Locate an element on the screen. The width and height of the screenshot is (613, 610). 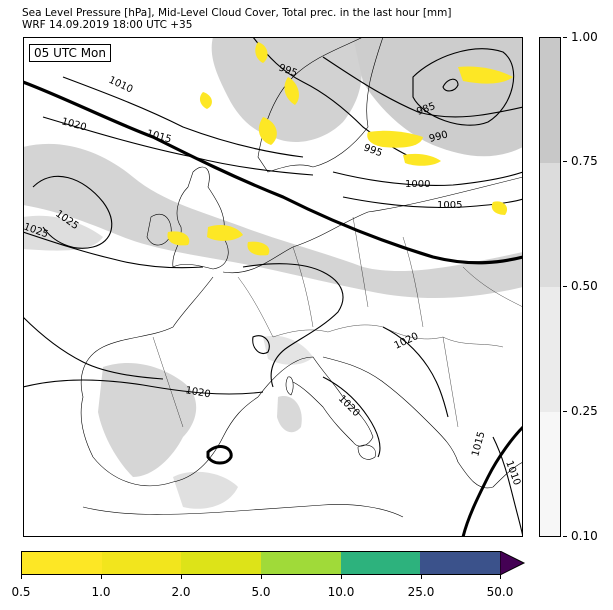
coast-corsica is located at coordinates (289, 386).